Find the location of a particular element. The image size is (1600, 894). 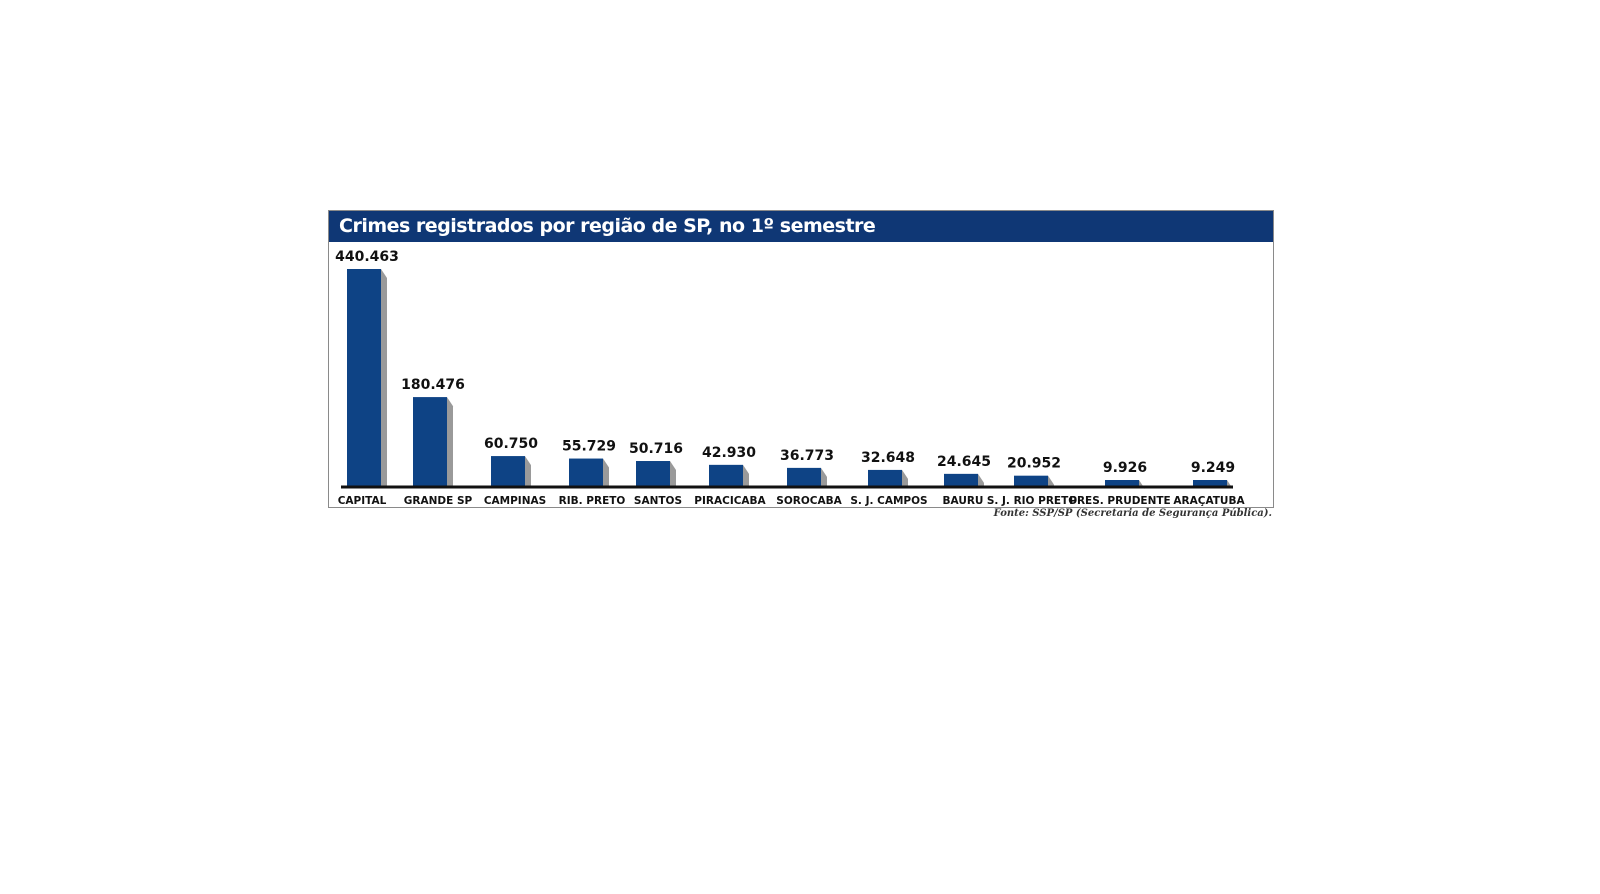

value-label: 24.645 is located at coordinates (964, 462).